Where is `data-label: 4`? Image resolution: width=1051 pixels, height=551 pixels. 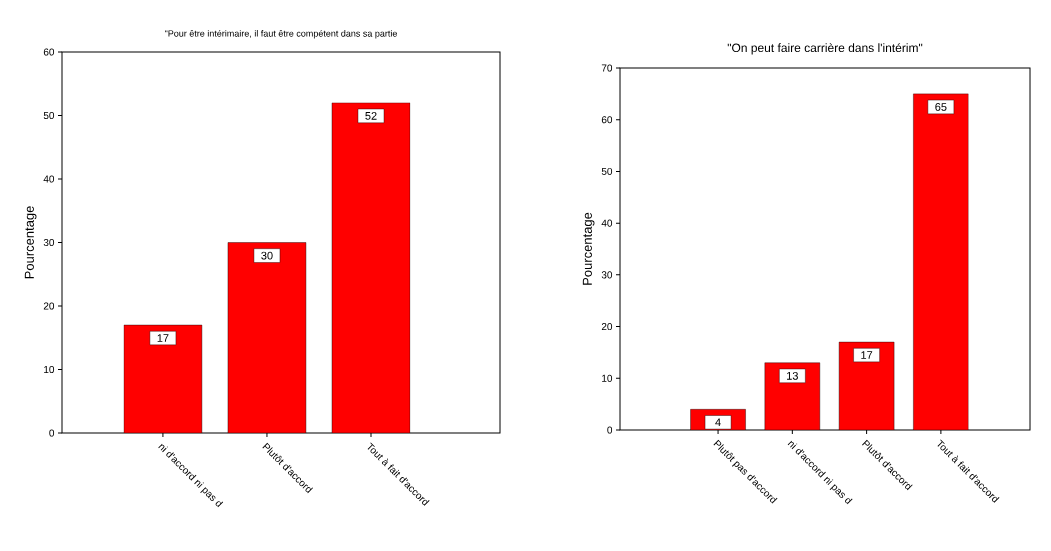 data-label: 4 is located at coordinates (718, 422).